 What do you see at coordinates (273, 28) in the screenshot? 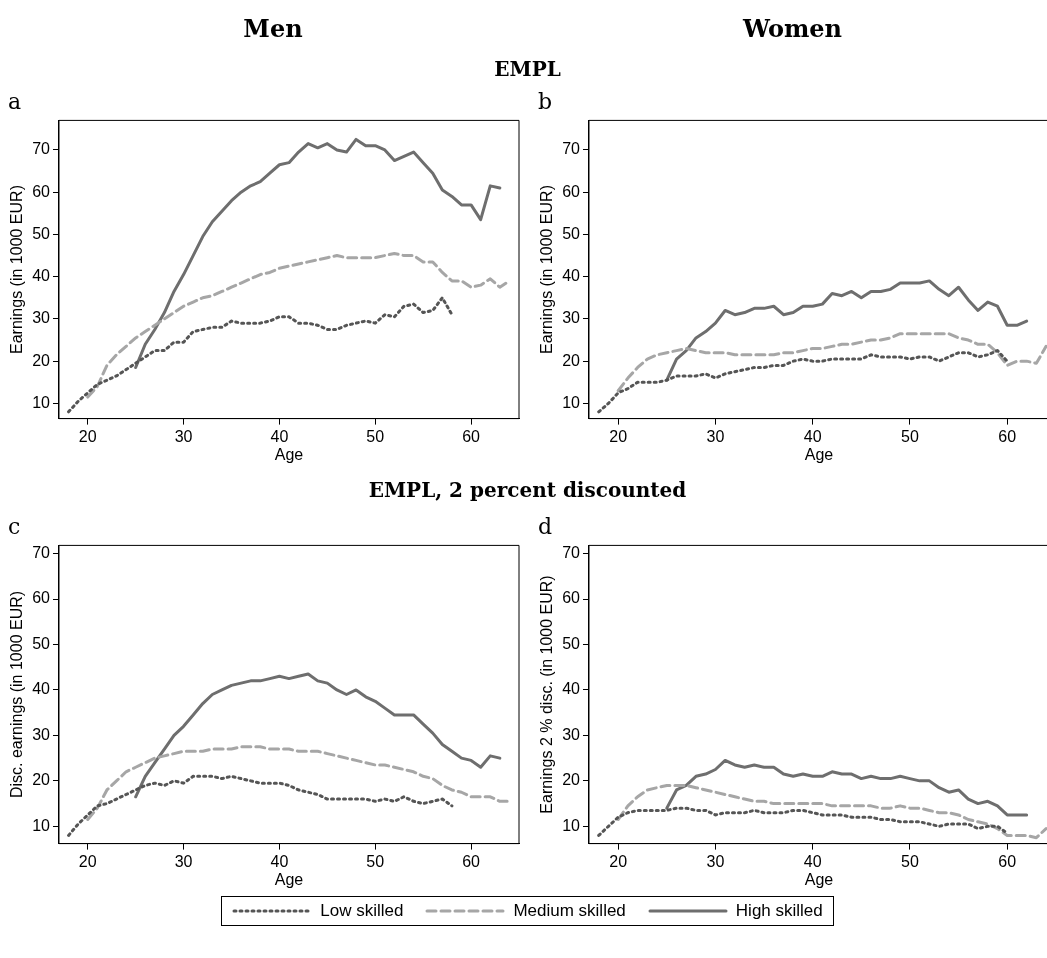
I see `text: Men` at bounding box center [273, 28].